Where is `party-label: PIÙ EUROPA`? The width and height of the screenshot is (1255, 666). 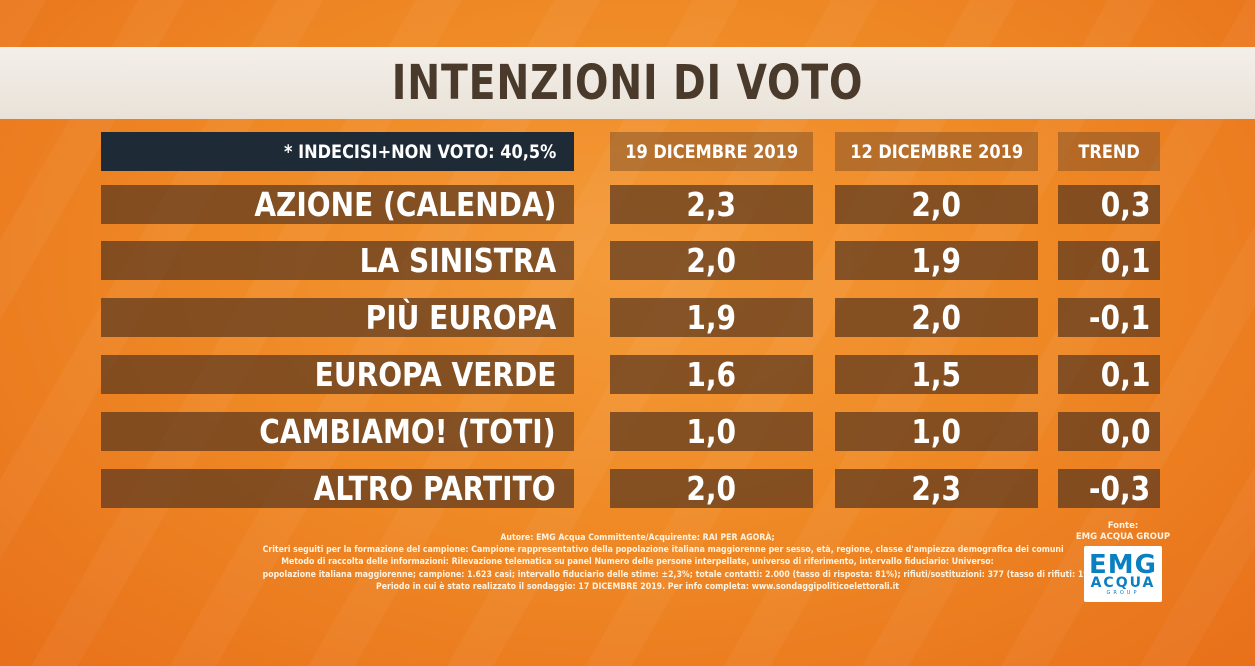
party-label: PIÙ EUROPA is located at coordinates (337, 317).